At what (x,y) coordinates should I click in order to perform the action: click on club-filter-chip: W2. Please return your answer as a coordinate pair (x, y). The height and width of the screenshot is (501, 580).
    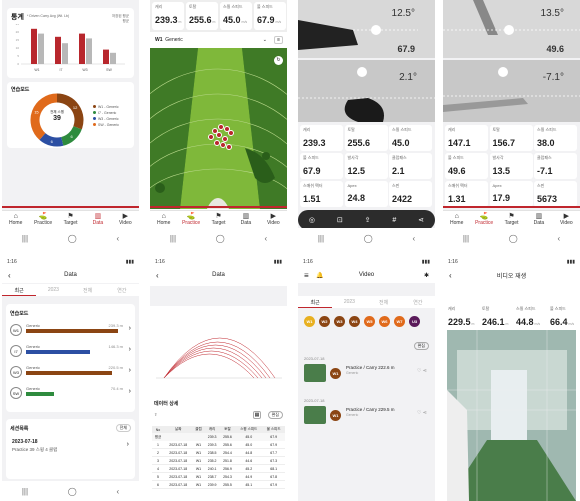
    Looking at the image, I should click on (324, 321).